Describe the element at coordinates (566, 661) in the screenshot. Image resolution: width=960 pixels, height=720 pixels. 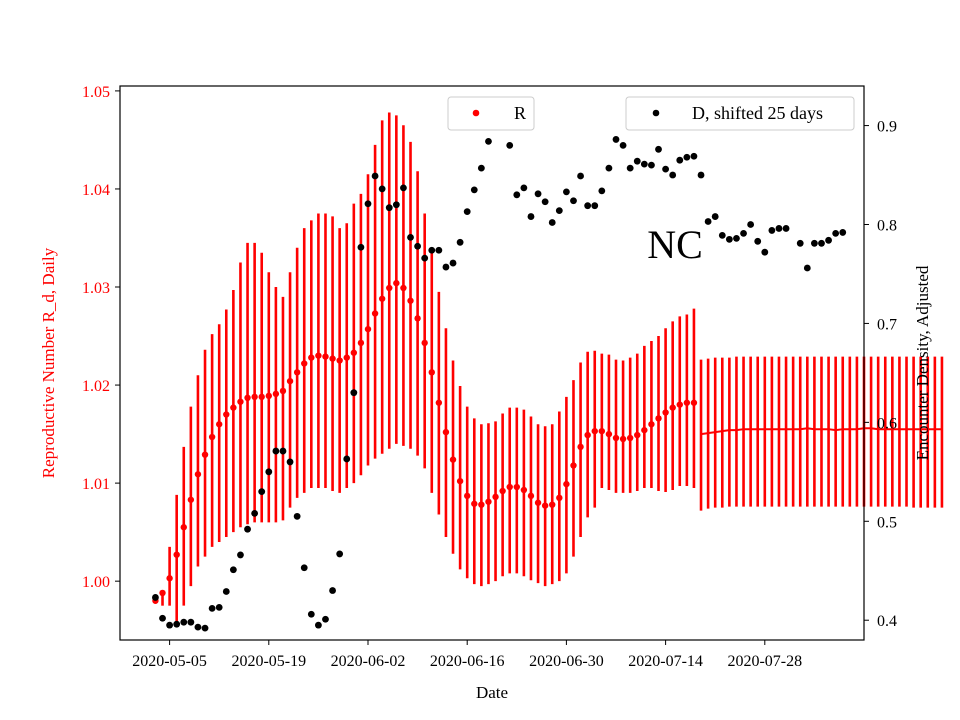
I see `x-tick-label: 2020-06-30` at that location.